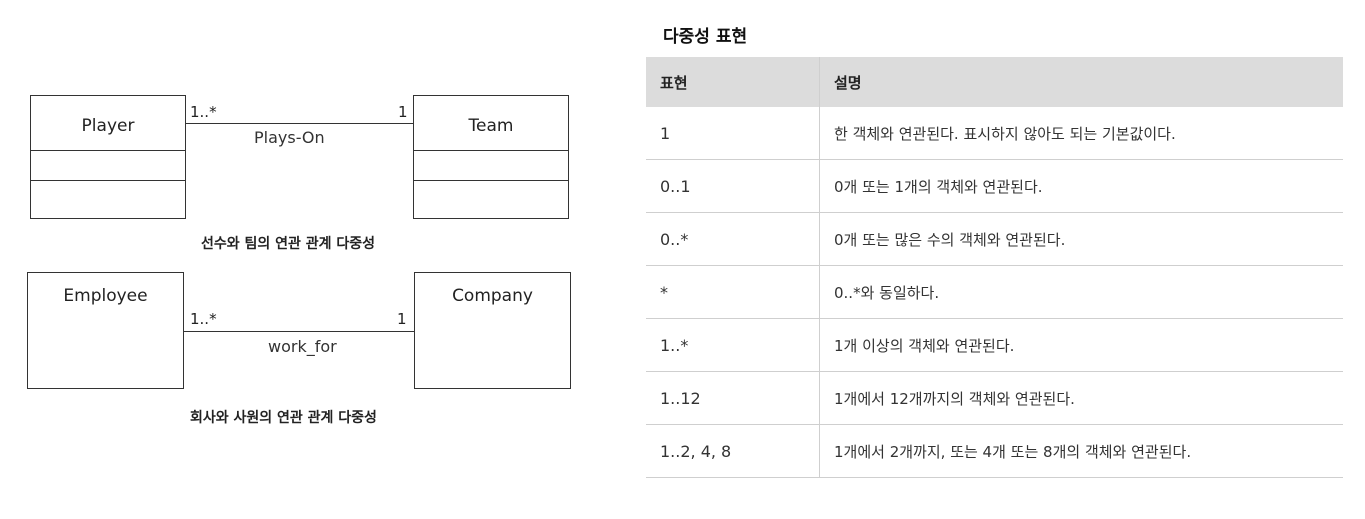  What do you see at coordinates (733, 186) in the screenshot?
I see `cell-expression: 0..1` at bounding box center [733, 186].